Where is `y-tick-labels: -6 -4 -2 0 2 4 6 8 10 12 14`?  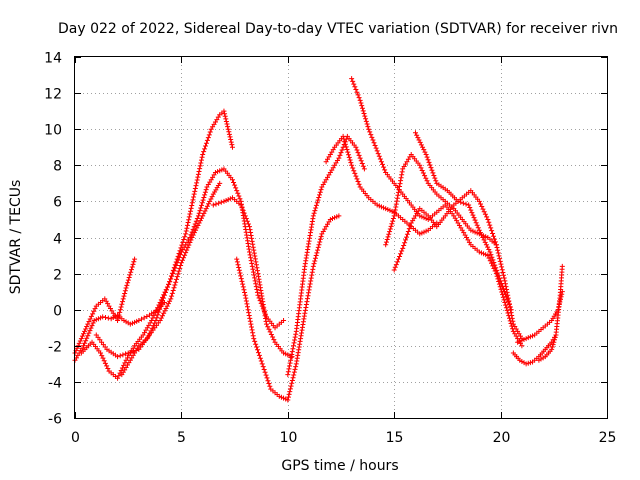
y-tick-labels: -6 -4 -2 0 2 4 6 8 10 12 14 is located at coordinates (53, 239).